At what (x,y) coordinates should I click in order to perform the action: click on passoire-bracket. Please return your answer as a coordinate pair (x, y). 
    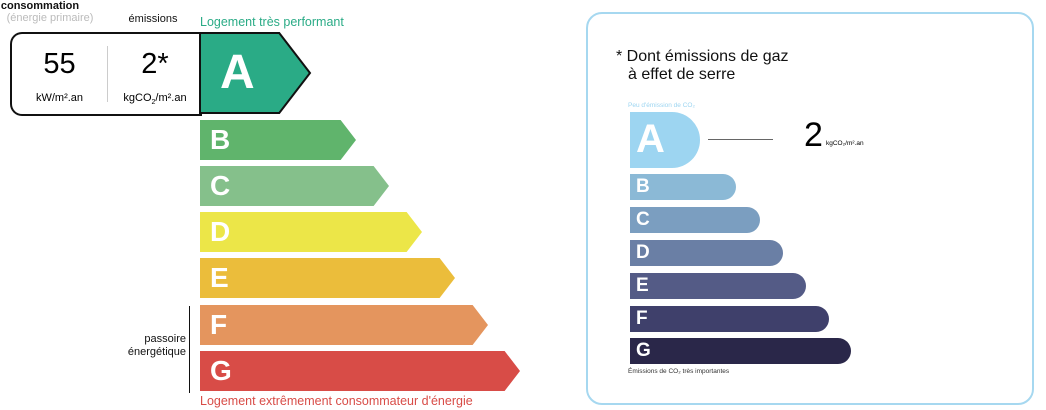
    Looking at the image, I should click on (189, 349).